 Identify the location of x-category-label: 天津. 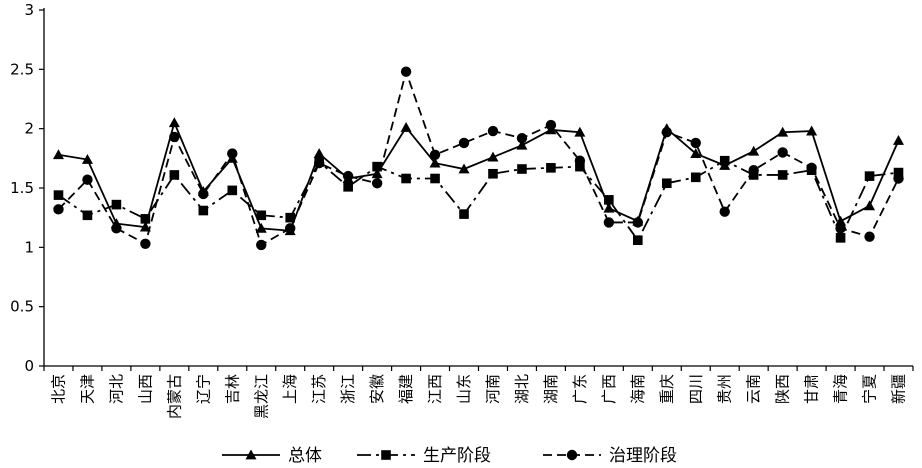
(87, 389).